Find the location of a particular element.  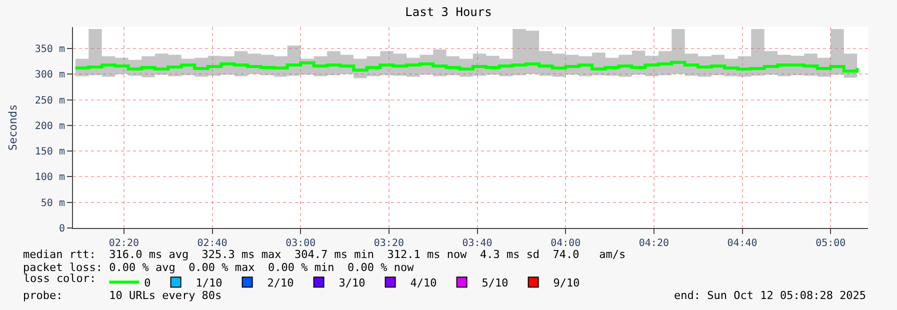

y-axis-title: Seconds is located at coordinates (13, 127).